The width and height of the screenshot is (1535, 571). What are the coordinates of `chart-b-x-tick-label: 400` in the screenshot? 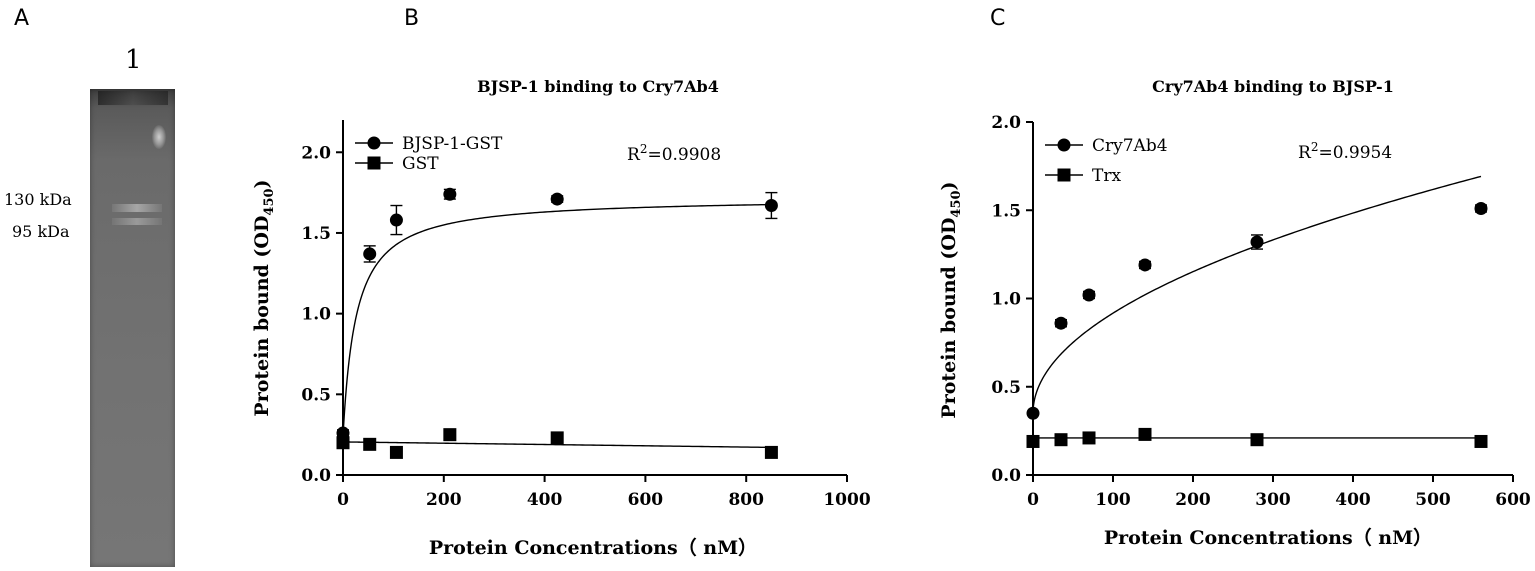 It's located at (545, 500).